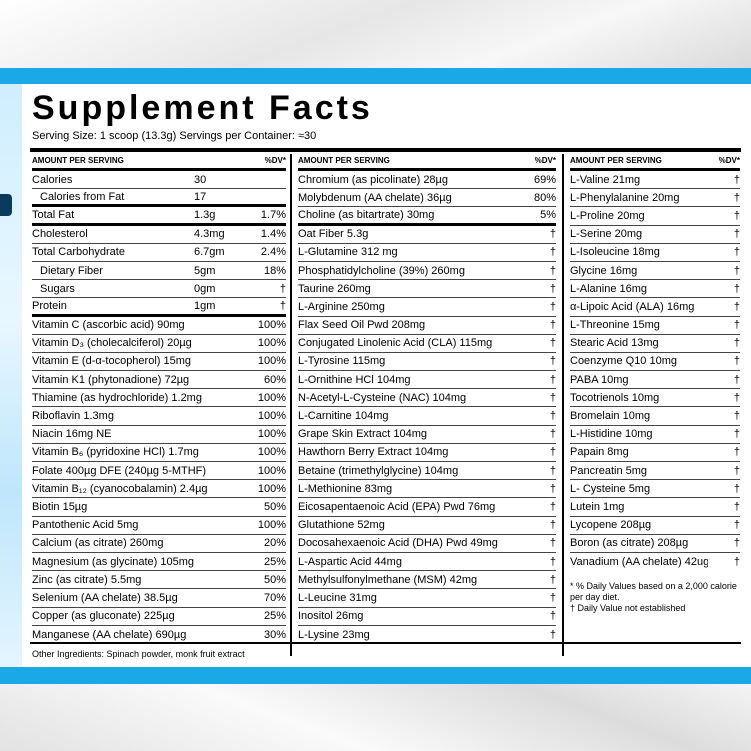  I want to click on nutrient-name: Taurine 260mg, so click(334, 288).